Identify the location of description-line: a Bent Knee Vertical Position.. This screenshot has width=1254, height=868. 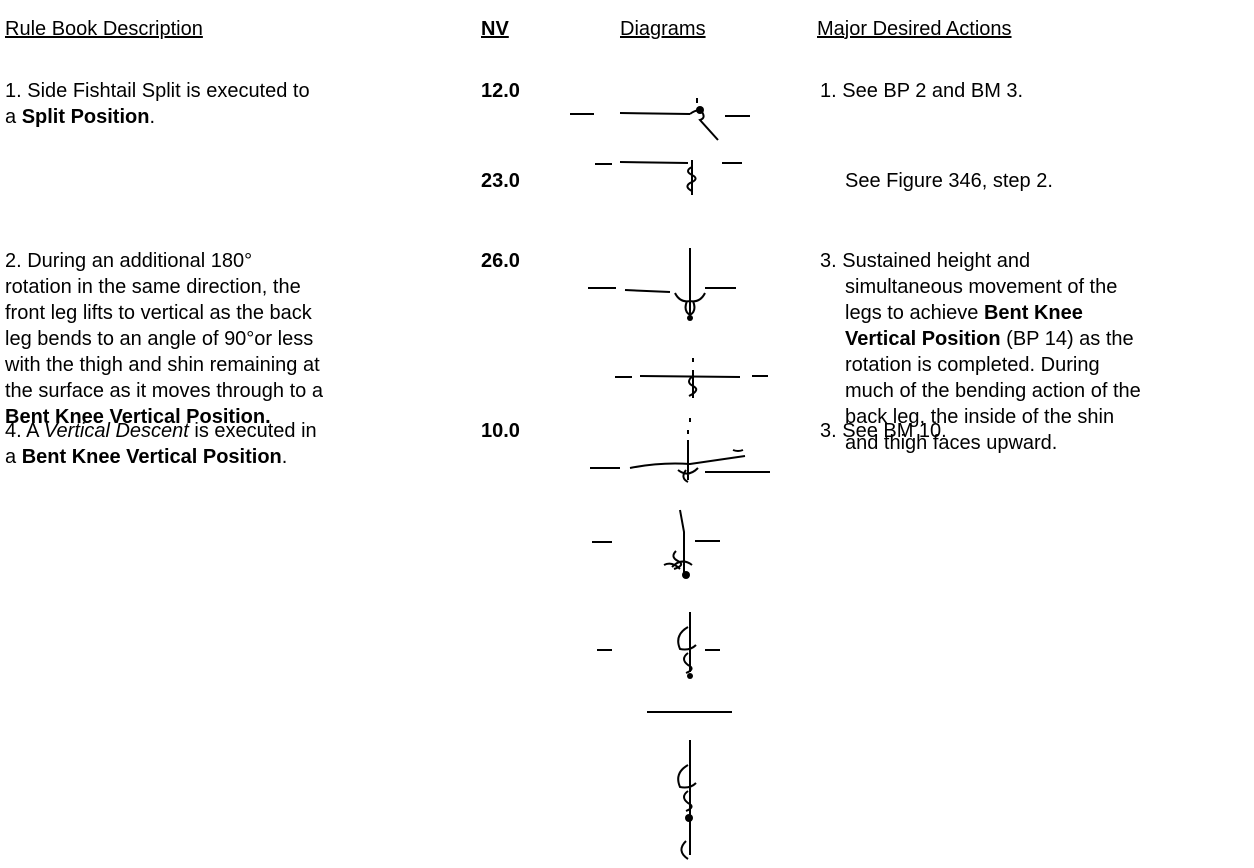
(146, 457).